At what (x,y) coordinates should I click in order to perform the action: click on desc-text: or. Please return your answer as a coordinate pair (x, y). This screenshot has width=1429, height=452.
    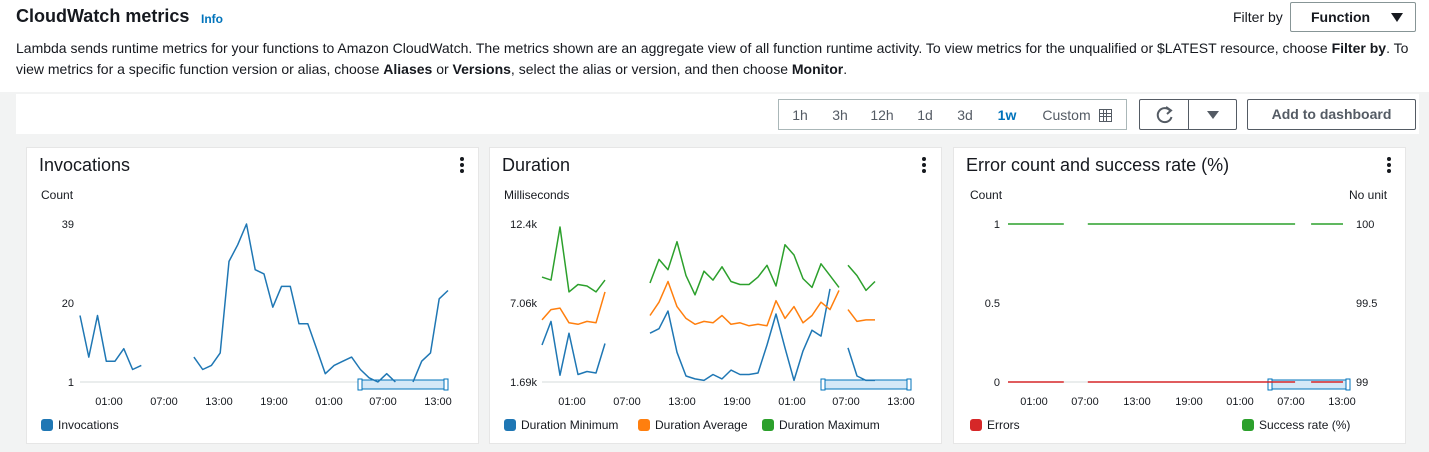
    Looking at the image, I should click on (442, 69).